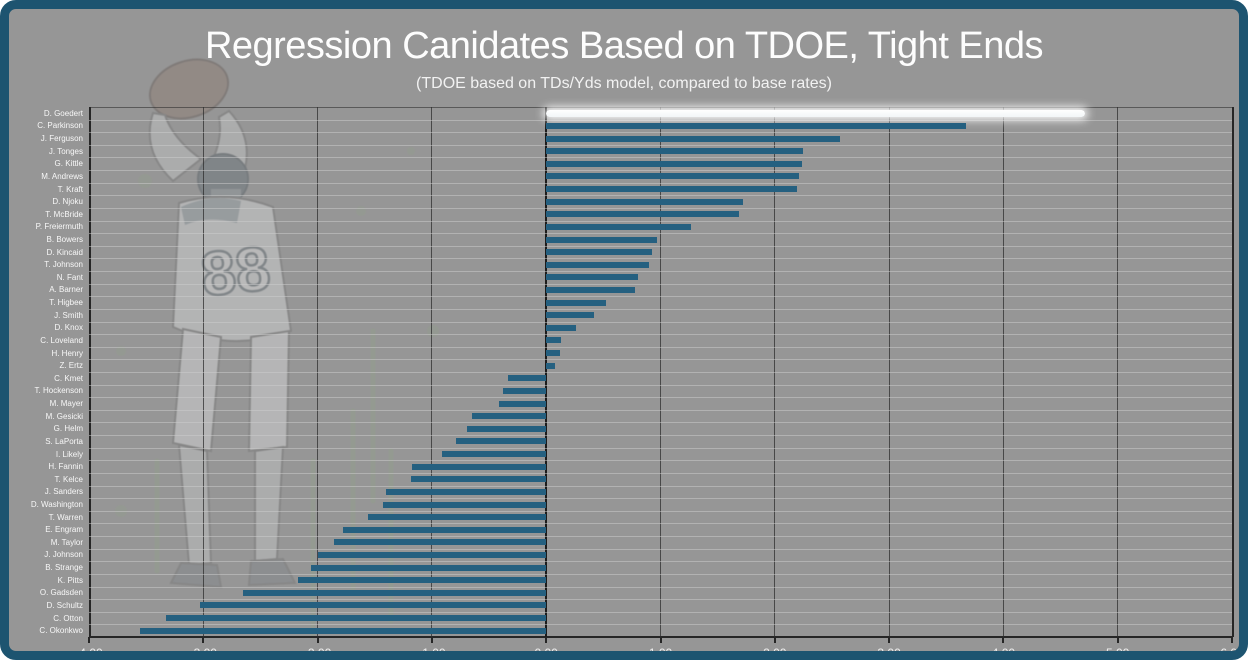 Image resolution: width=1248 pixels, height=660 pixels. What do you see at coordinates (65, 151) in the screenshot?
I see `category-label: J. Tonges` at bounding box center [65, 151].